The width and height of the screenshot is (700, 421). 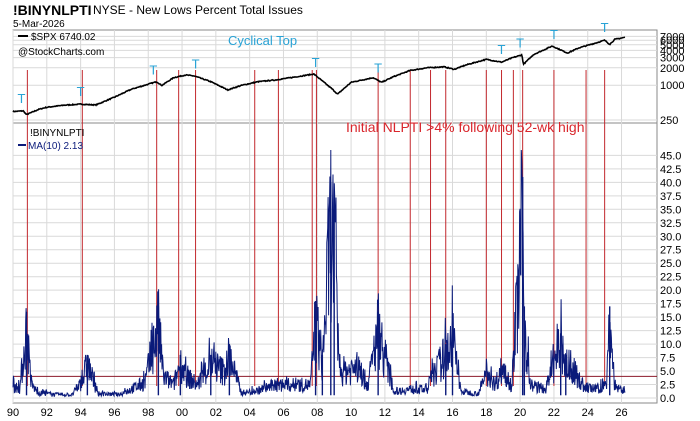 I want to click on x-tick-label: 18, so click(x=486, y=413).